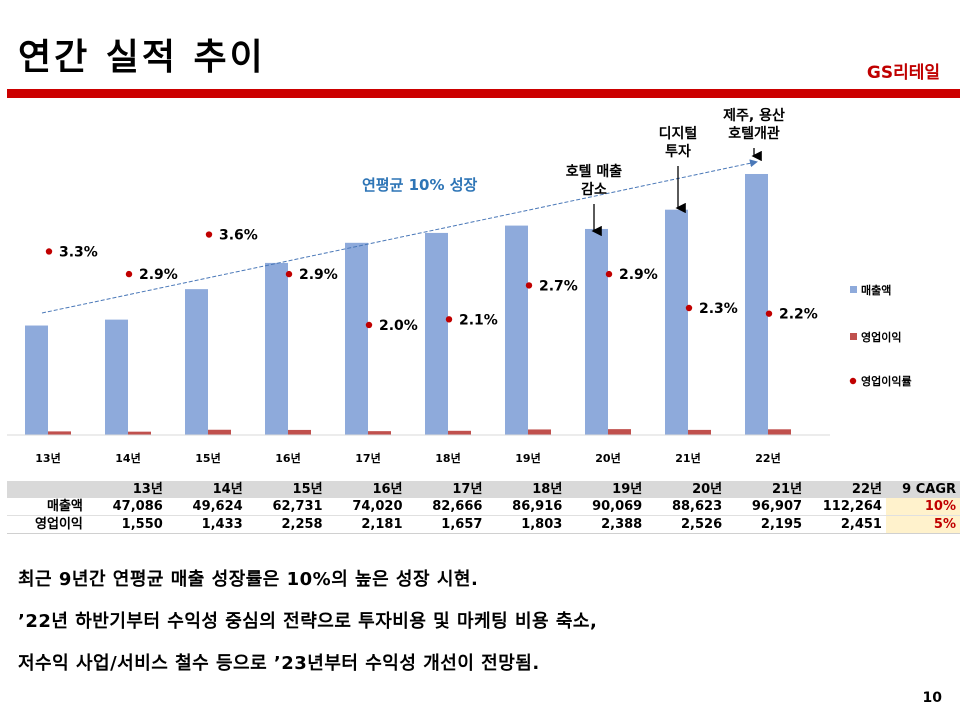 Image resolution: width=960 pixels, height=720 pixels. I want to click on cagr-cell: 10%, so click(922, 507).